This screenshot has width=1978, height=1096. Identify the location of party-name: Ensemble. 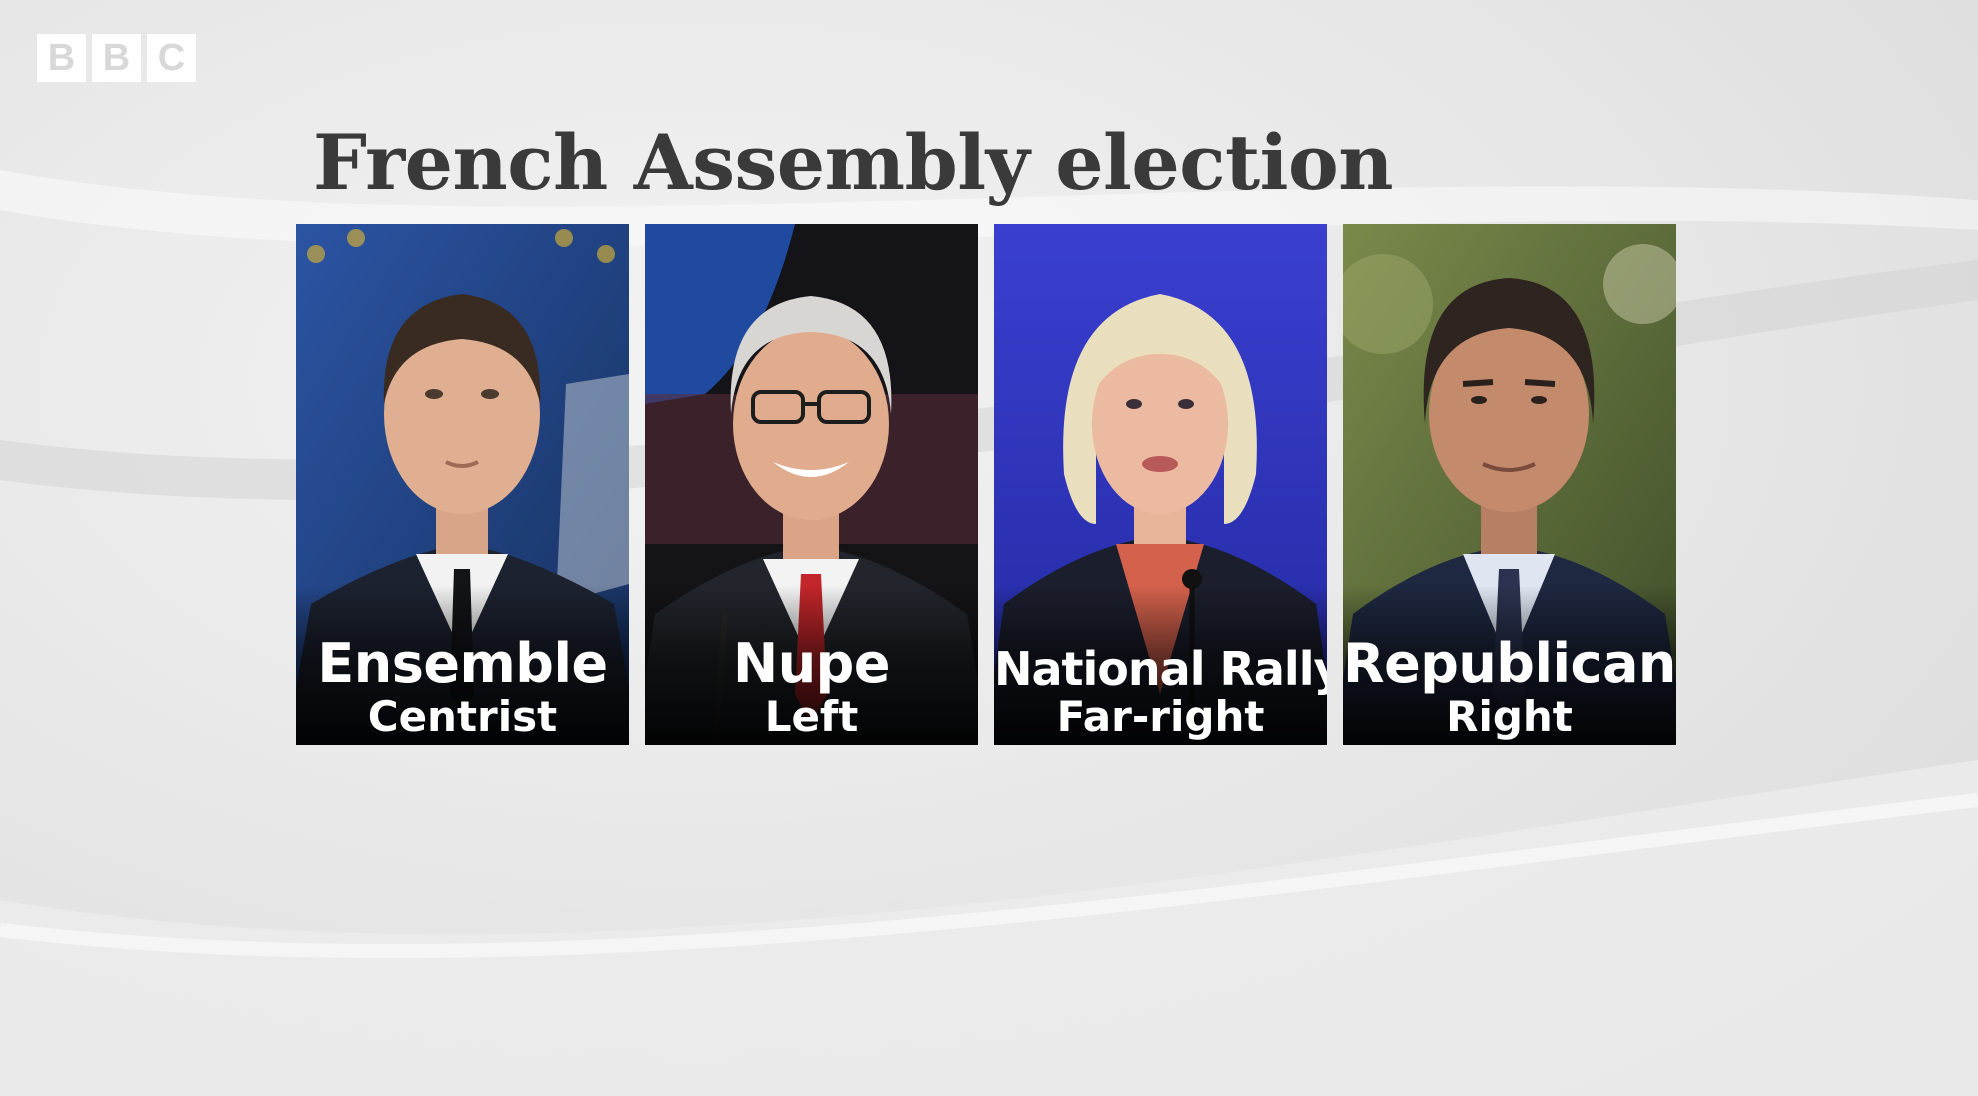
(462, 663).